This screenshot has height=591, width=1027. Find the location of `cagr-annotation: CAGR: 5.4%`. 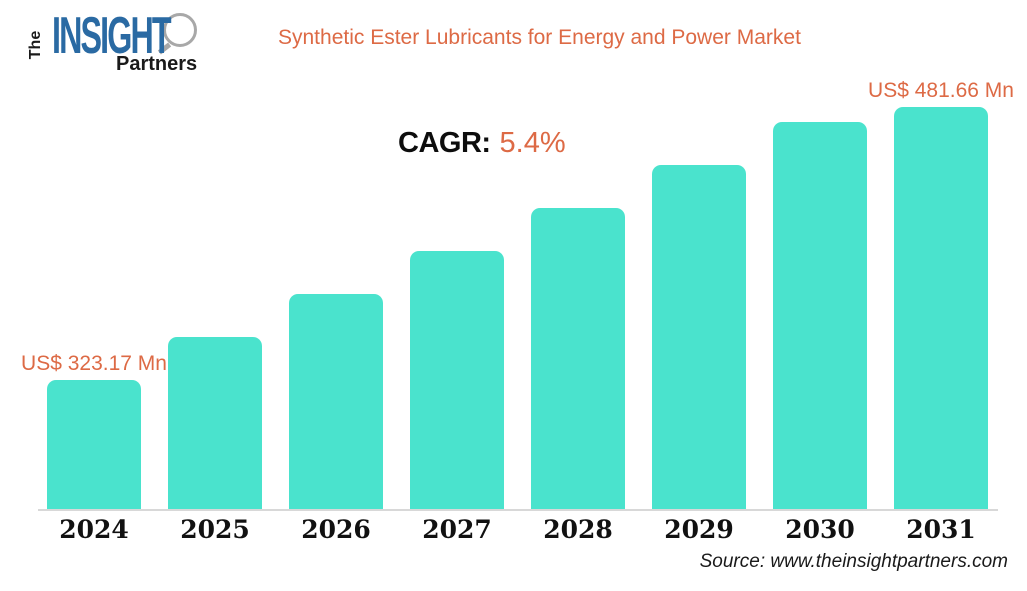

cagr-annotation: CAGR: 5.4% is located at coordinates (482, 143).